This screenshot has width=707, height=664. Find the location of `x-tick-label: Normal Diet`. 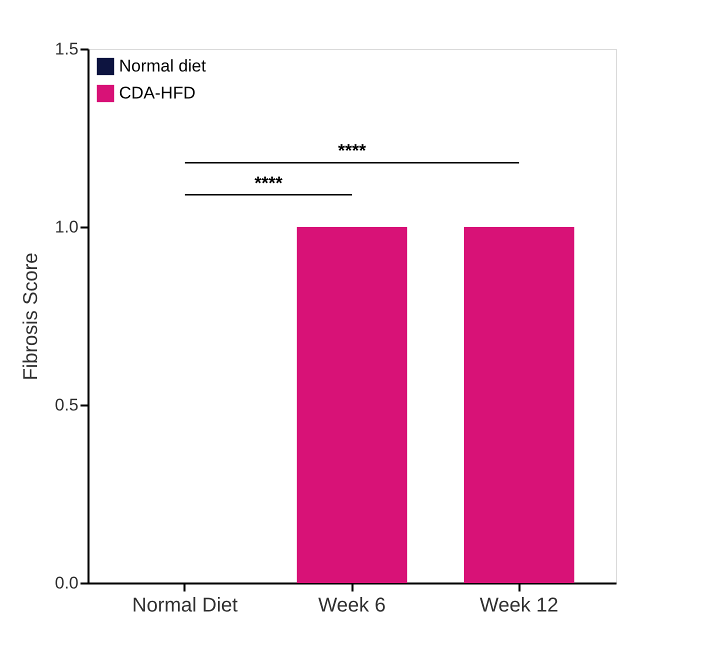

x-tick-label: Normal Diet is located at coordinates (185, 605).